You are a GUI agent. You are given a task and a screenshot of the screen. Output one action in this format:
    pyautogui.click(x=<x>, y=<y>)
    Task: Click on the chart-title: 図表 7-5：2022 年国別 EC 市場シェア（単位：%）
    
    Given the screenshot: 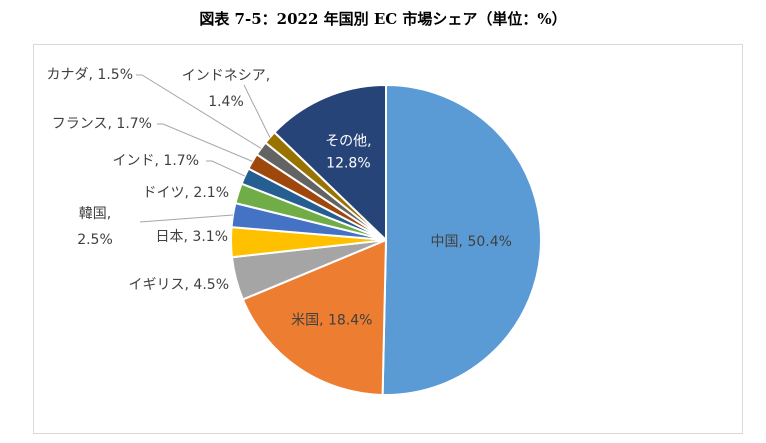 What is the action you would take?
    pyautogui.click(x=383, y=19)
    